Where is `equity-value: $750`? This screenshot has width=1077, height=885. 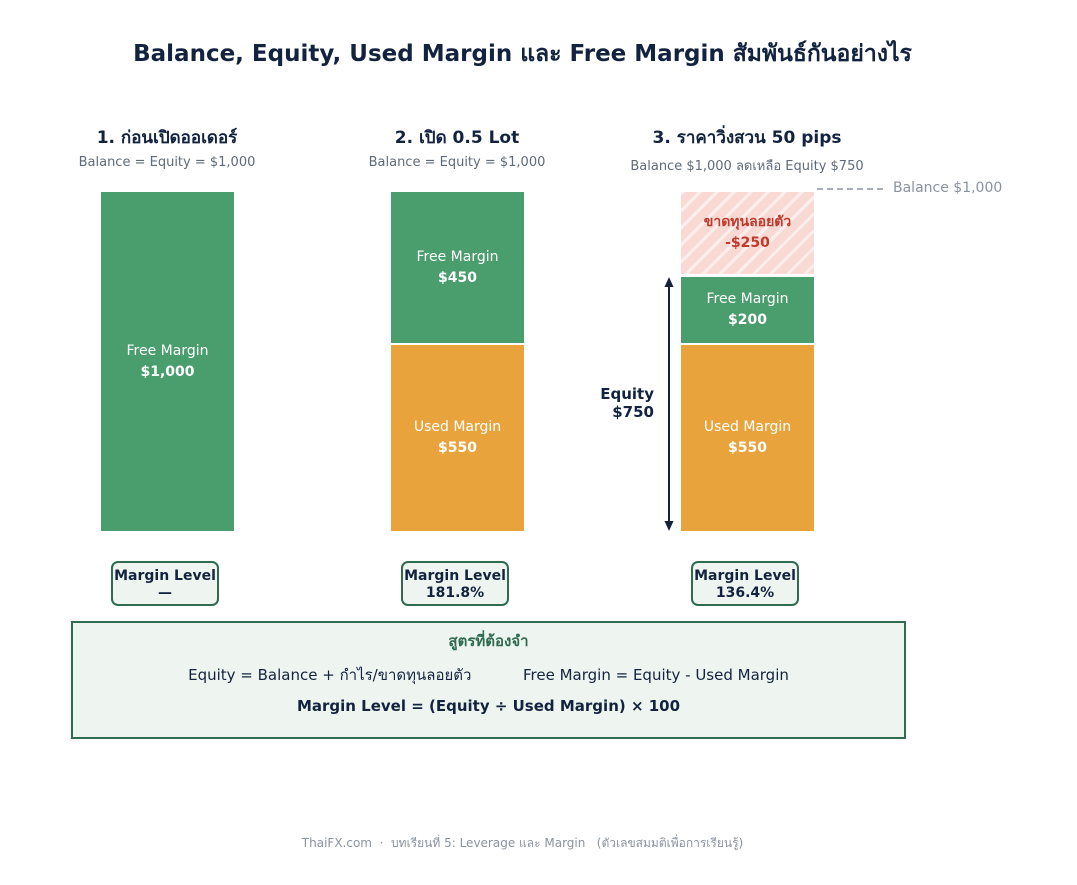
equity-value: $750 is located at coordinates (633, 412).